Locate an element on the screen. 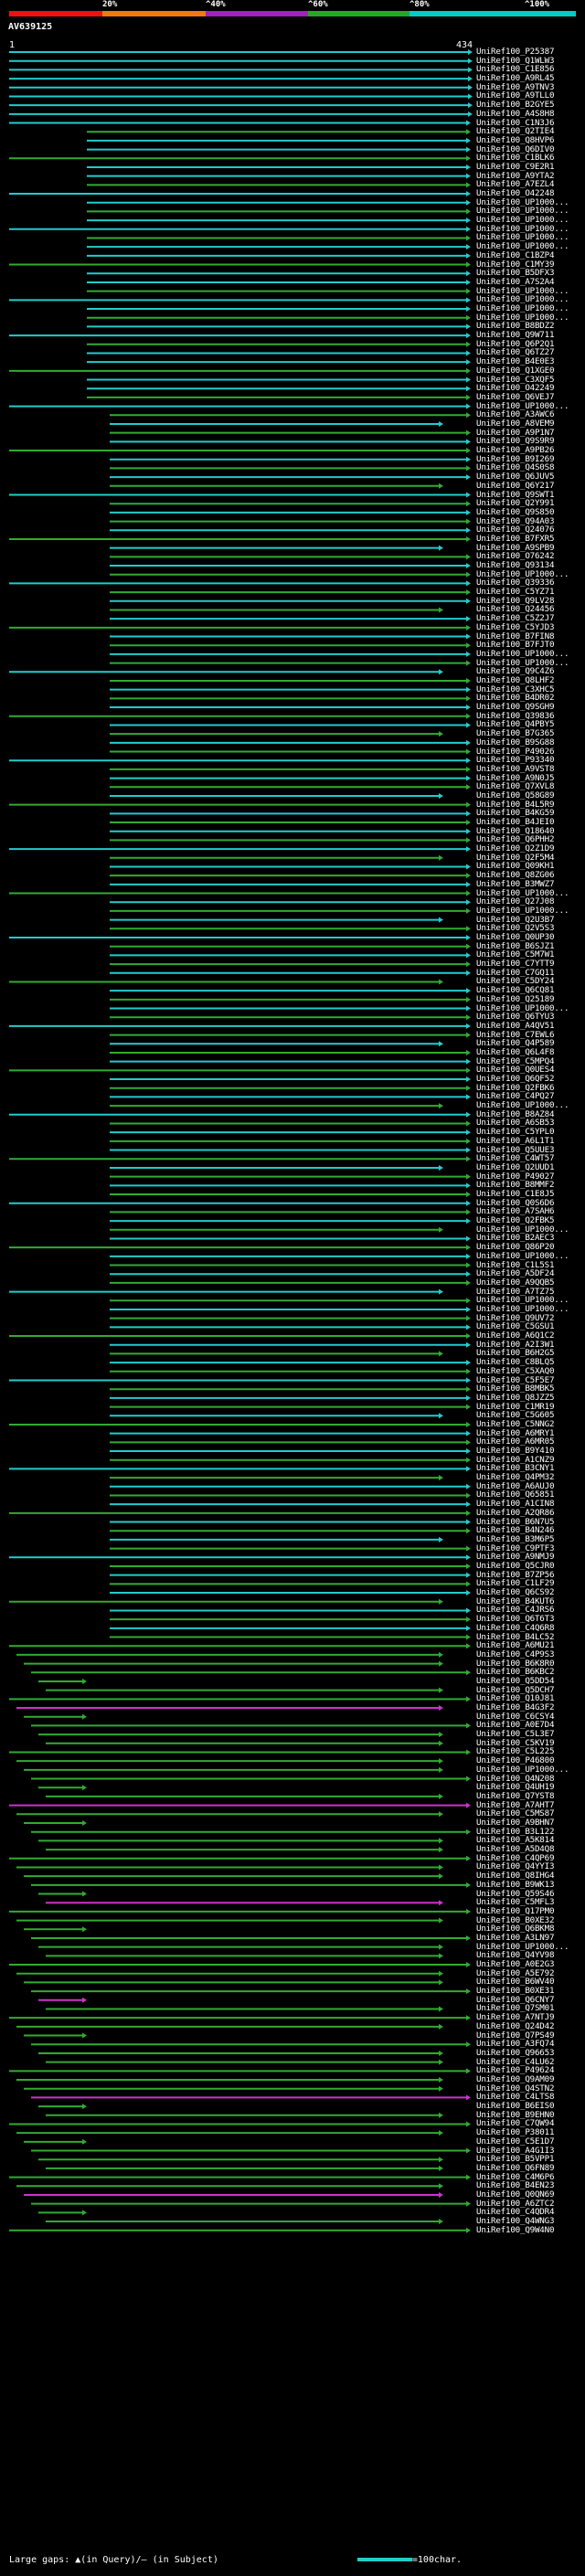  hit-label: UniRef100_C5YZ71 is located at coordinates (515, 592).